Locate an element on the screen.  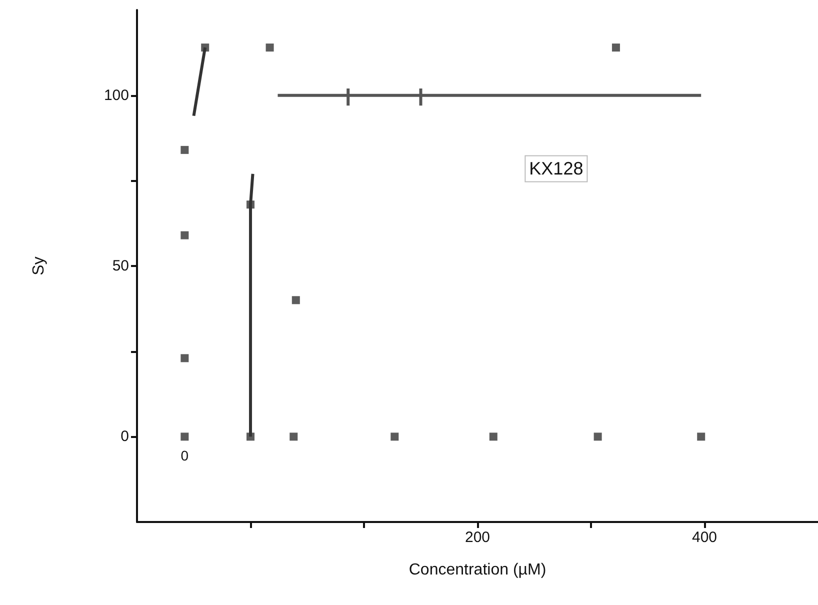
y-axis-title: Sy is located at coordinates (39, 266).